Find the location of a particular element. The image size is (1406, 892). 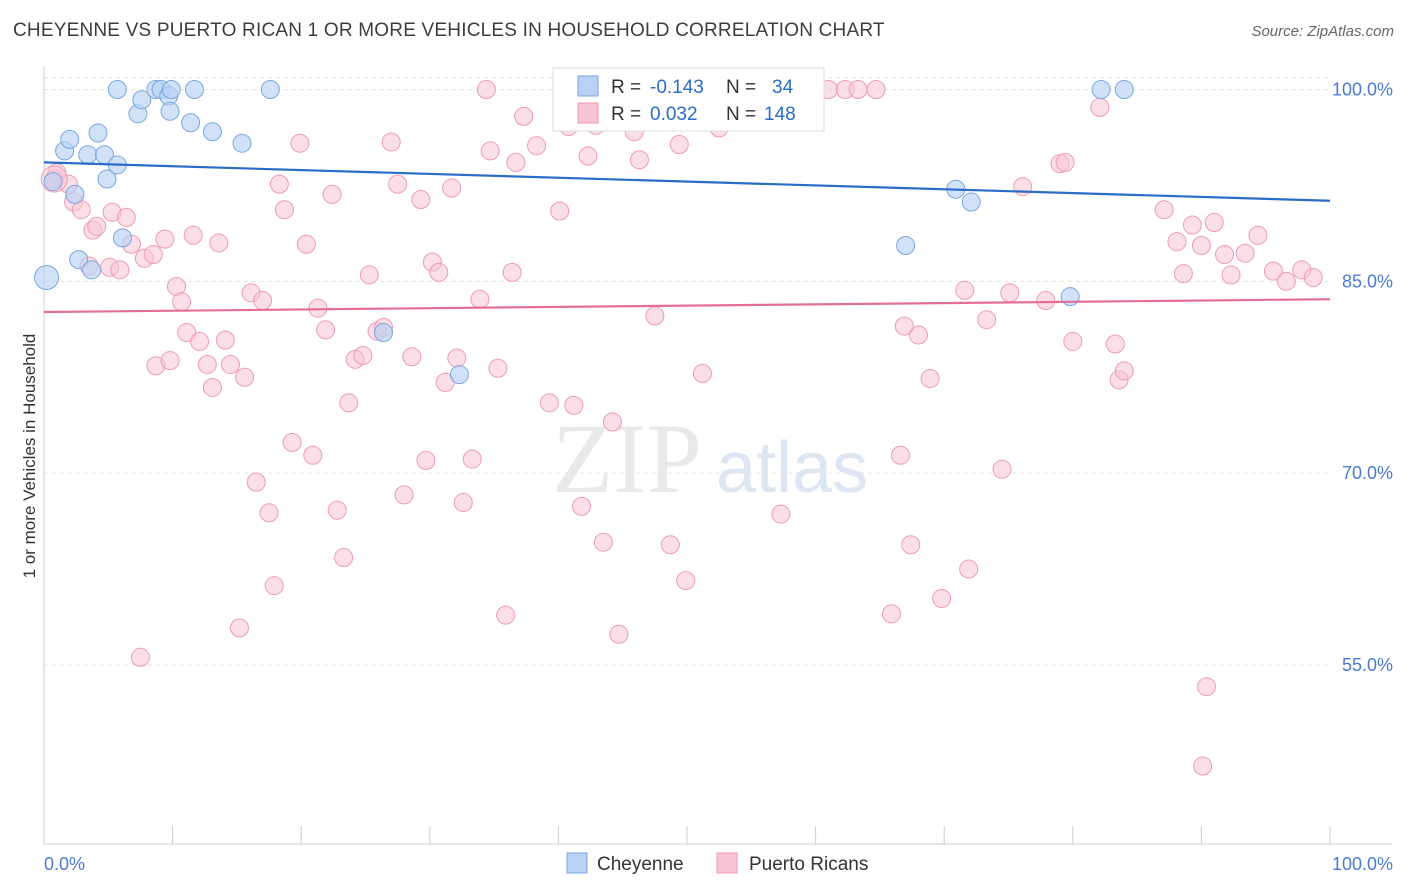

legend-swatch-puerto-ricans is located at coordinates (727, 863).